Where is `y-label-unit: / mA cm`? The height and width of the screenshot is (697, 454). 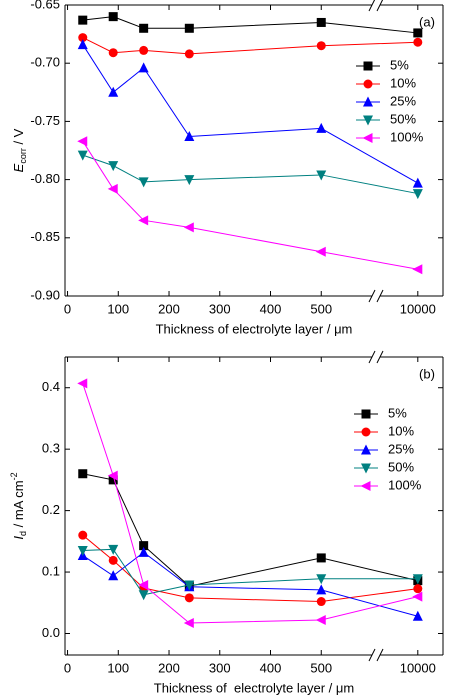
y-label-unit: / mA cm is located at coordinates (18, 505).